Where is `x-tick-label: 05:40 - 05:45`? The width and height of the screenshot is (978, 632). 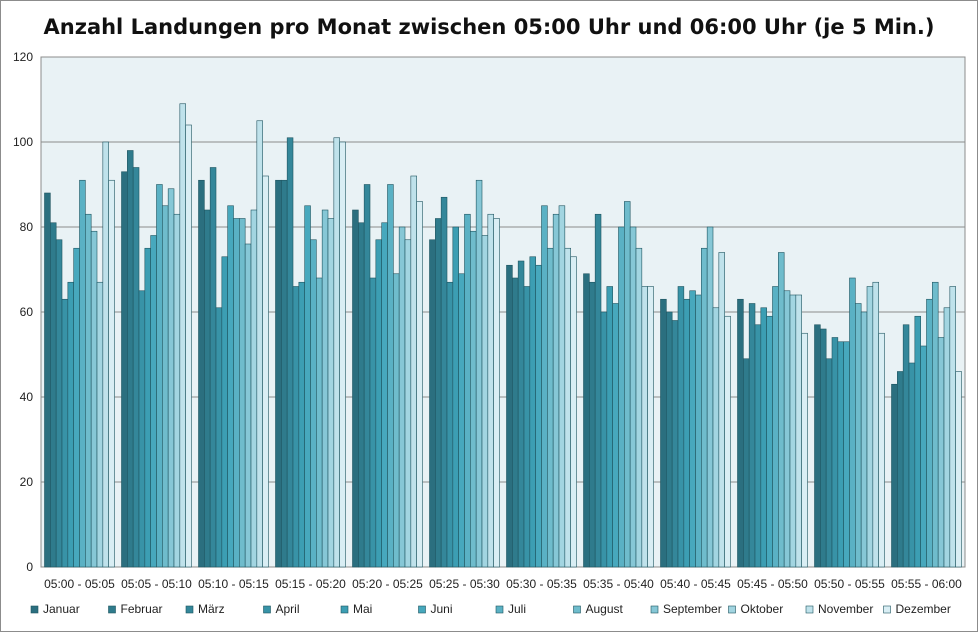
x-tick-label: 05:40 - 05:45 is located at coordinates (695, 584).